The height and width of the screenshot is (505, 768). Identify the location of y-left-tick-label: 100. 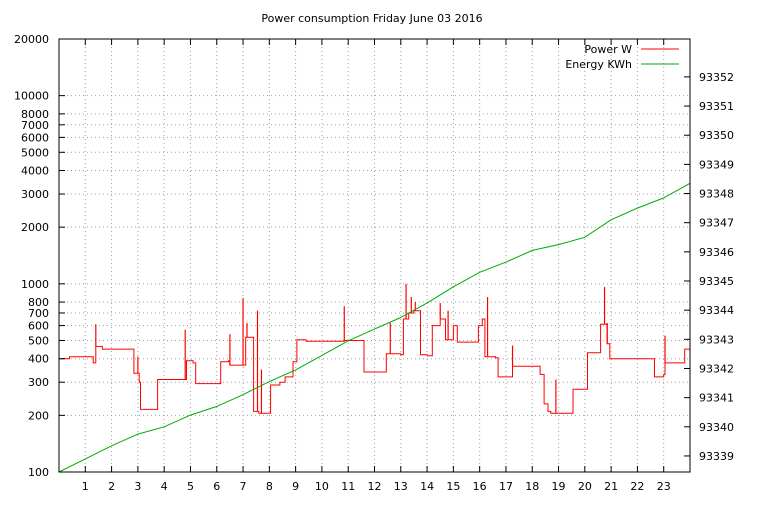
(38, 472).